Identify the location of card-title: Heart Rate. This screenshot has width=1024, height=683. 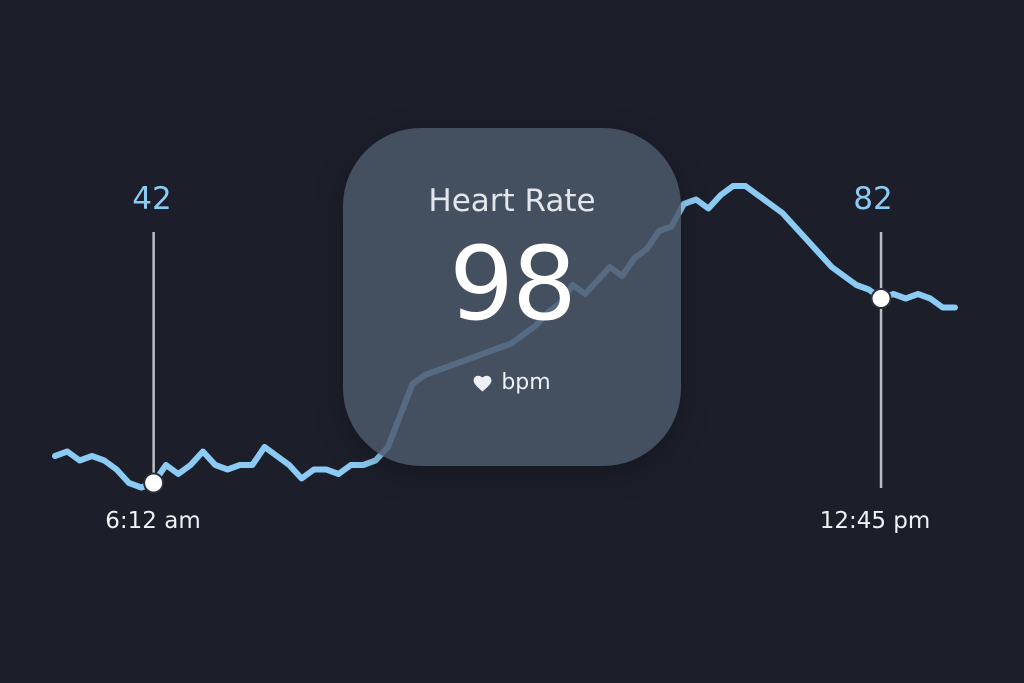
(512, 201).